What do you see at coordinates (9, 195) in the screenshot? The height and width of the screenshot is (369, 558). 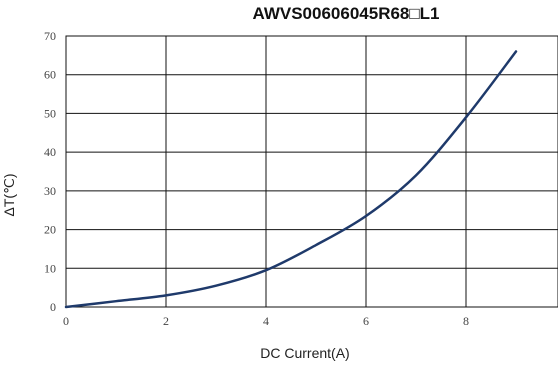 I see `y-axis-label: ΔT(℃)` at bounding box center [9, 195].